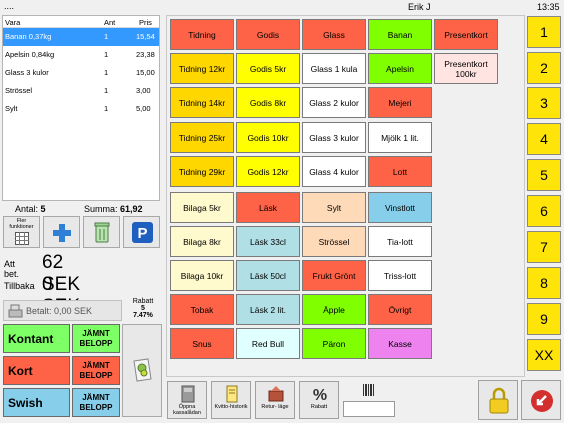 This screenshot has width=564, height=423. I want to click on product-button: Läsk, so click(268, 207).